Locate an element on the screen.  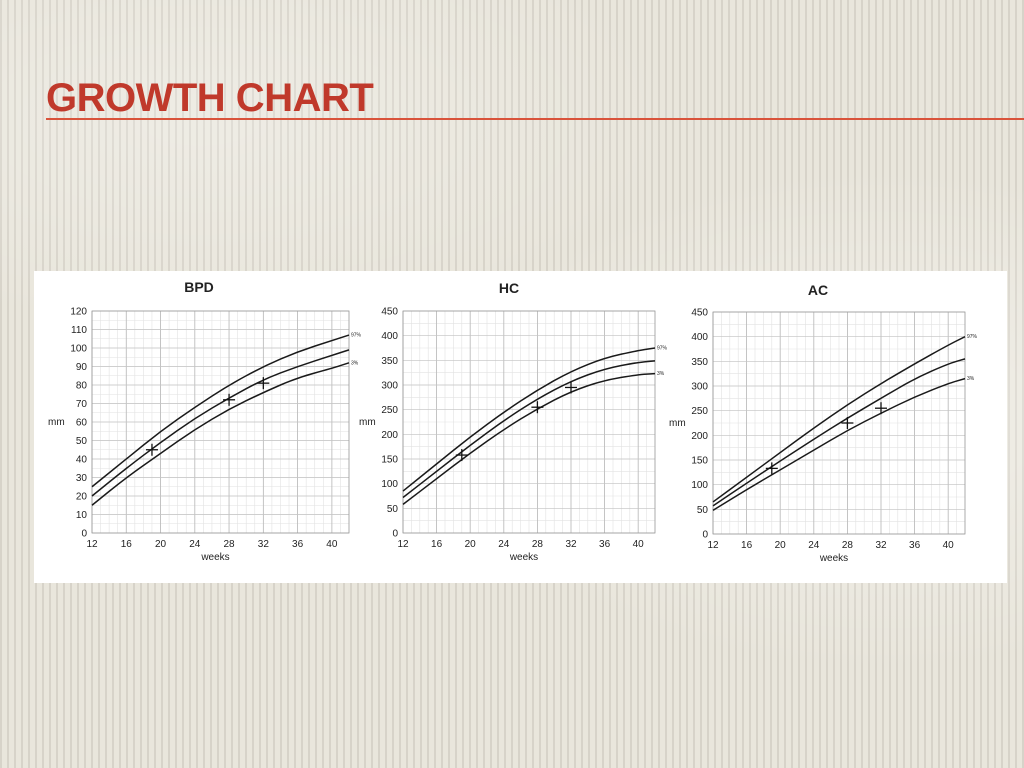
ac-curve-label: 97% is located at coordinates (972, 337).